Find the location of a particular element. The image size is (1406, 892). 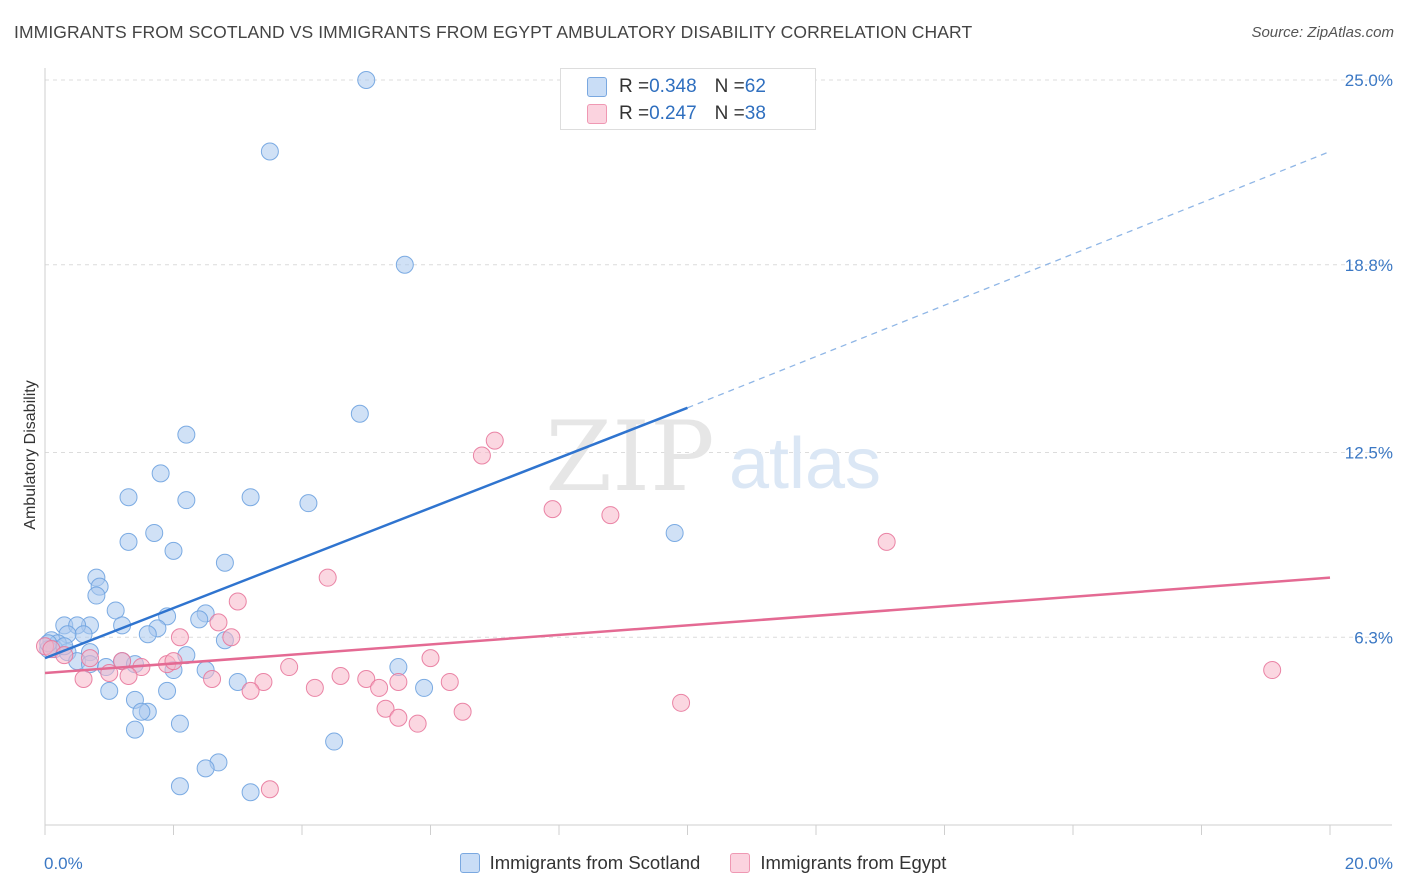

x-tick-label: 0.0% is located at coordinates (63, 863).